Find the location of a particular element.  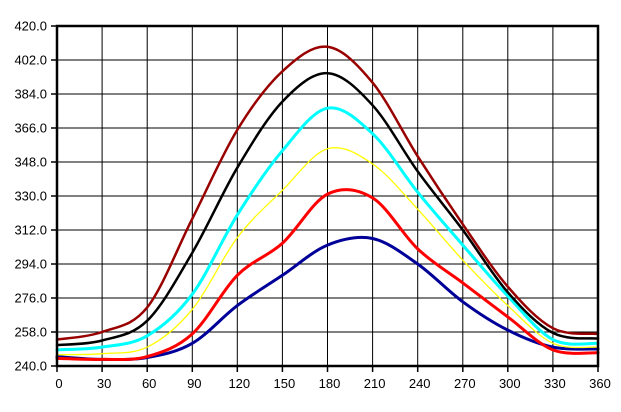

y-tick-label: 276.0 is located at coordinates (30, 298).